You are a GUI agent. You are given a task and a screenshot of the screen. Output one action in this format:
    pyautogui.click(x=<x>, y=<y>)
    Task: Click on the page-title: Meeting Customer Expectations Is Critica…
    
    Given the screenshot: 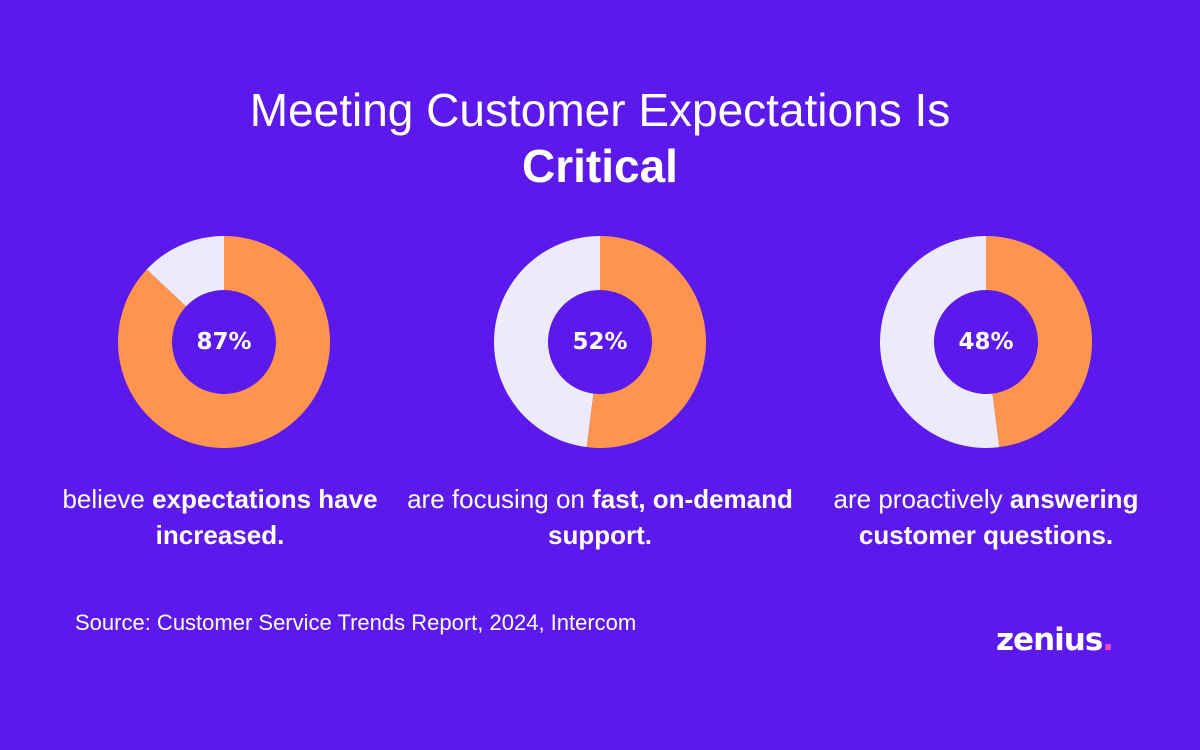 What is the action you would take?
    pyautogui.click(x=600, y=138)
    